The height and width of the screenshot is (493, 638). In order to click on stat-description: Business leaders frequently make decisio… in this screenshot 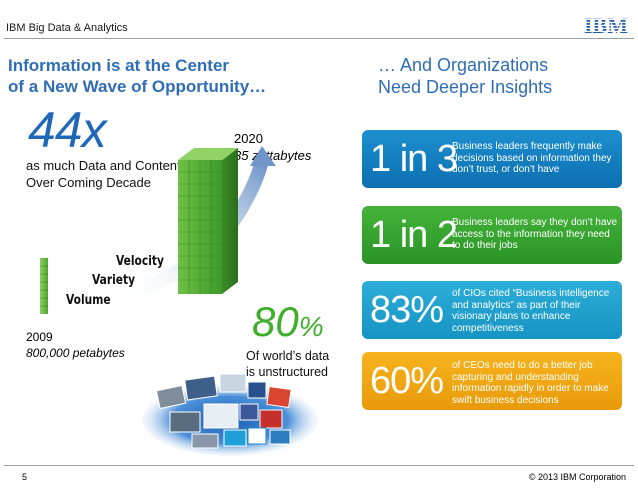, I will do `click(532, 158)`.